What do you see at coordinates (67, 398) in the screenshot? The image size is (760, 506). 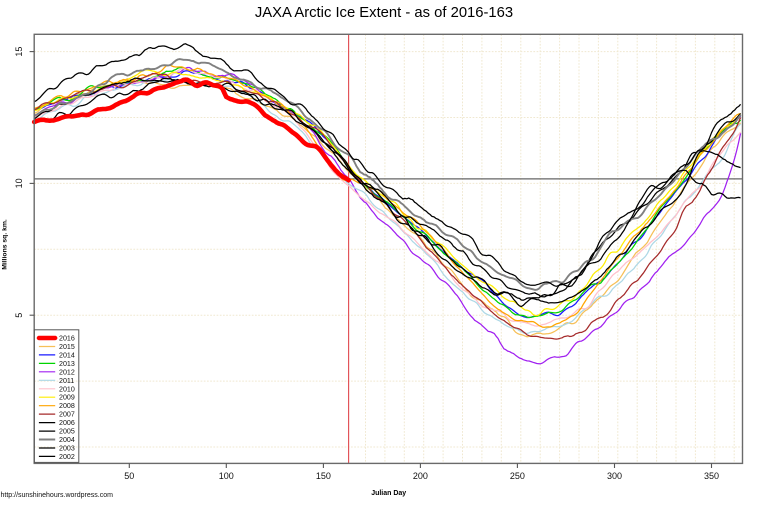 I see `svg-text: 2009` at bounding box center [67, 398].